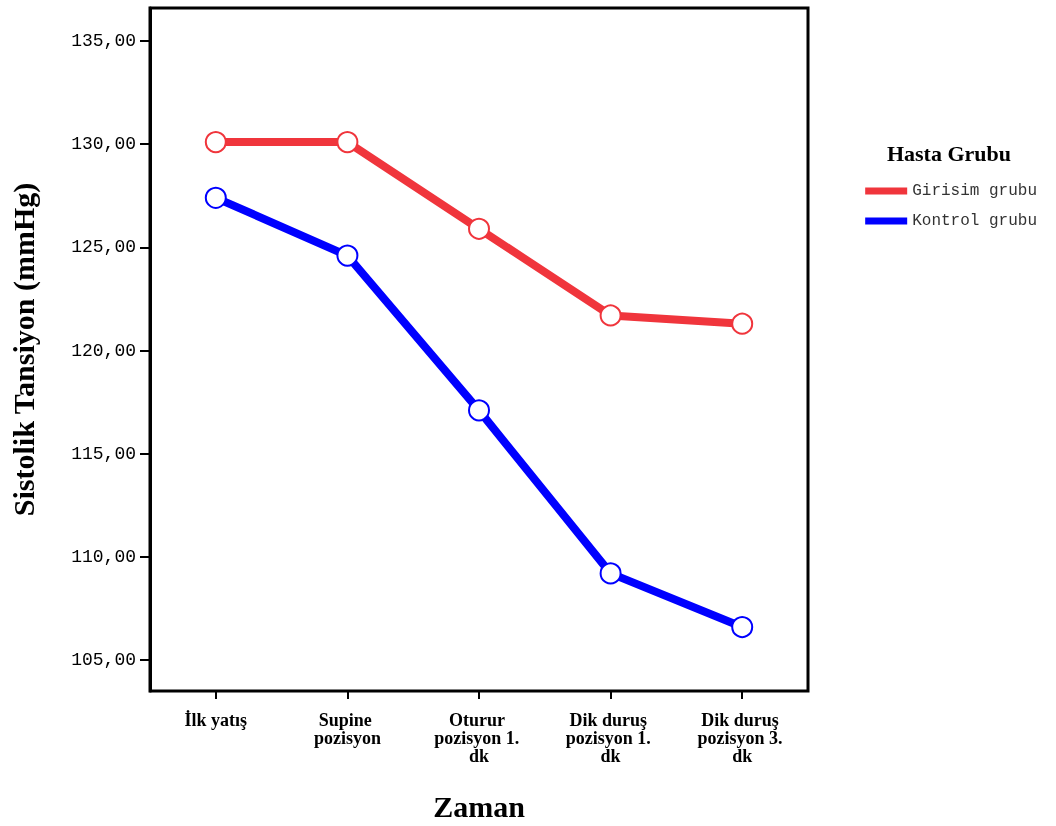 The image size is (1056, 826). I want to click on legend-label: Girisim grubu, so click(975, 191).